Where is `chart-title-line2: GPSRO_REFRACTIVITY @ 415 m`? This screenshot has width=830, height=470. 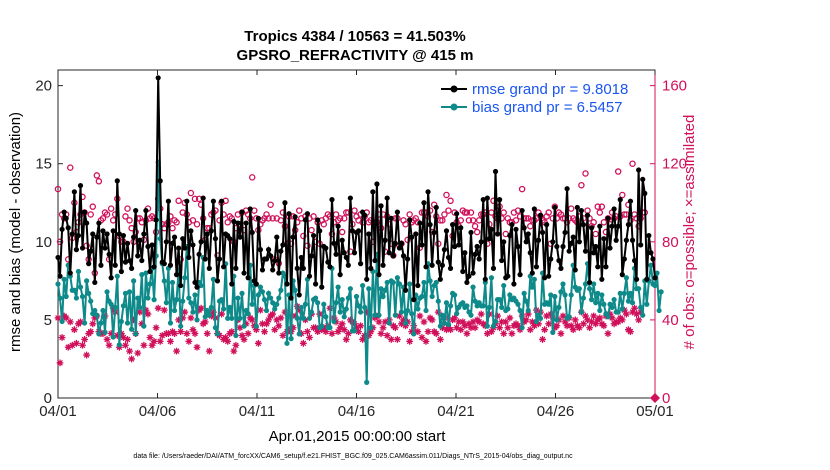 chart-title-line2: GPSRO_REFRACTIVITY @ 415 m is located at coordinates (355, 55).